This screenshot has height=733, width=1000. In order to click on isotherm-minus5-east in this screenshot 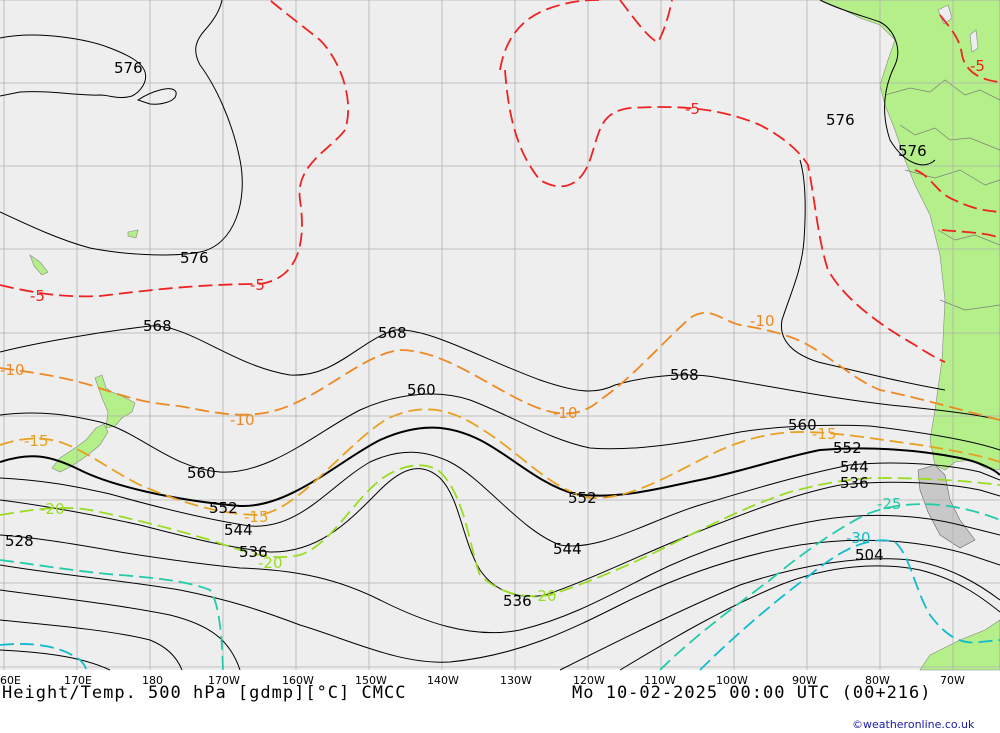, I will do `click(969, 48)`.